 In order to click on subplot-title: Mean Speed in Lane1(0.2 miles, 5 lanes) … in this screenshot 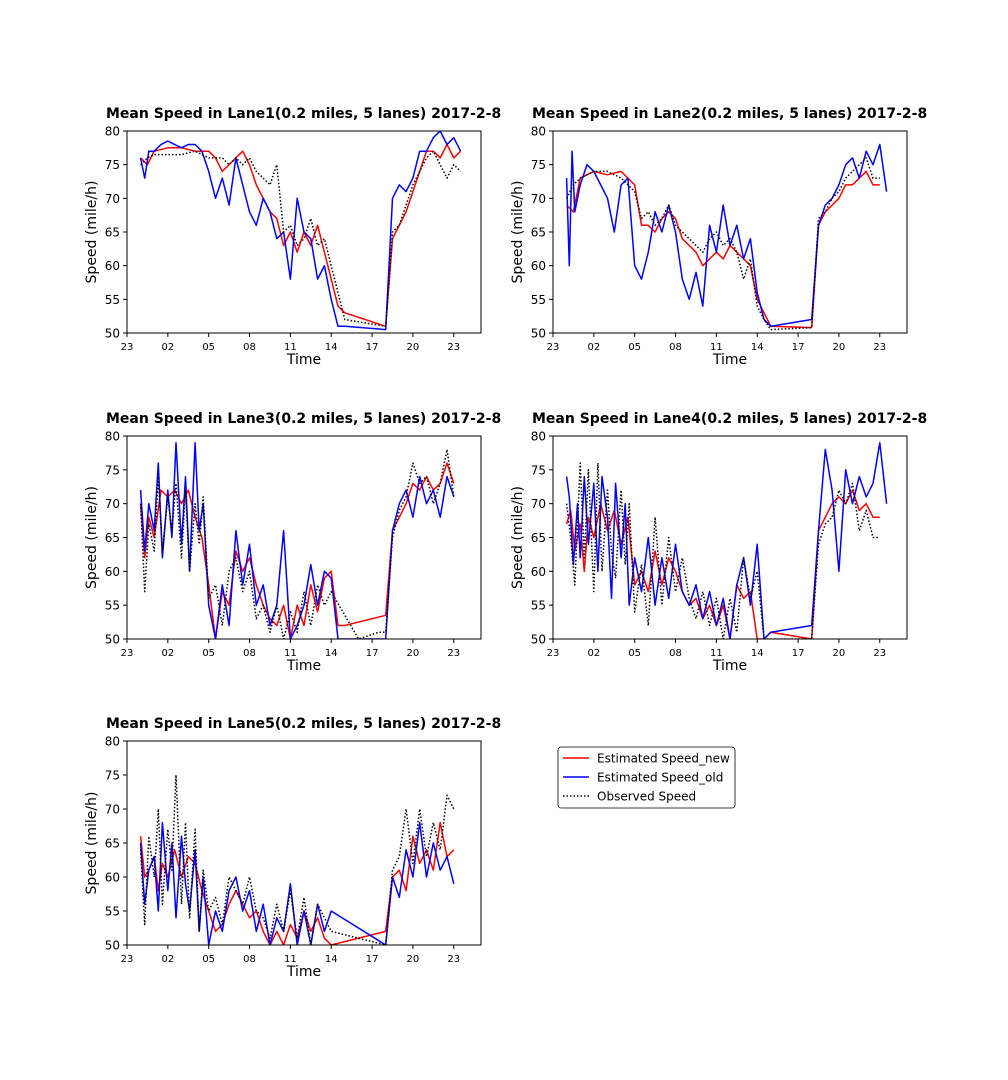, I will do `click(303, 114)`.